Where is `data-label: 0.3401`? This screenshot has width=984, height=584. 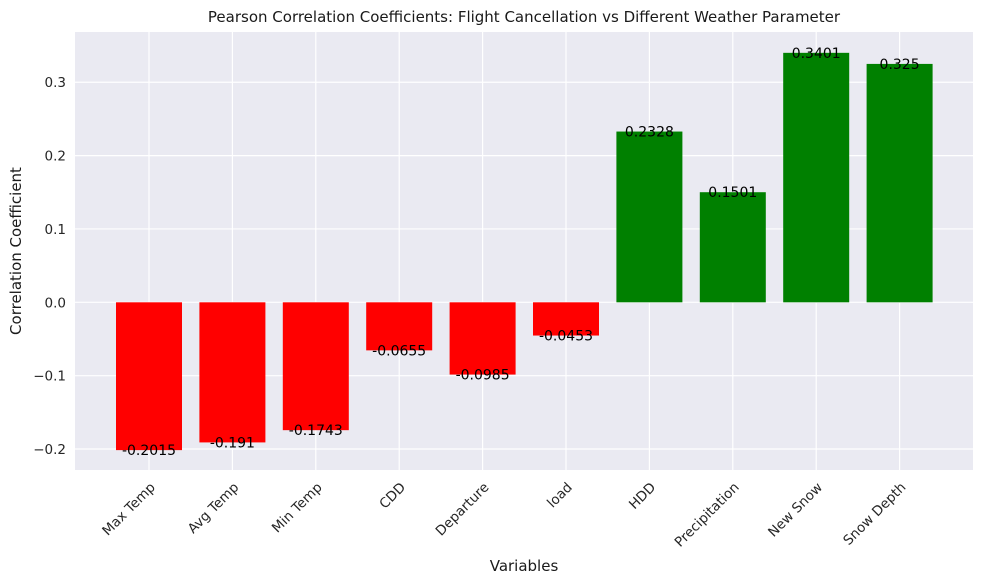
data-label: 0.3401 is located at coordinates (816, 54).